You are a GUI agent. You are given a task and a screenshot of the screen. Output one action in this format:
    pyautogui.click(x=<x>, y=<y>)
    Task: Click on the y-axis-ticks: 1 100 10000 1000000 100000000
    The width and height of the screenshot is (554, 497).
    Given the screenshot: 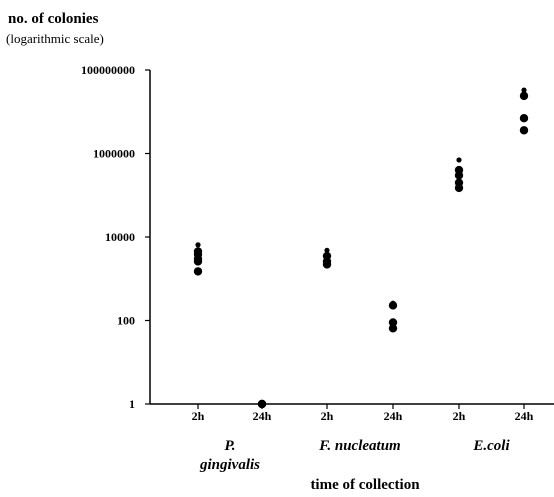 What is the action you would take?
    pyautogui.click(x=115, y=237)
    